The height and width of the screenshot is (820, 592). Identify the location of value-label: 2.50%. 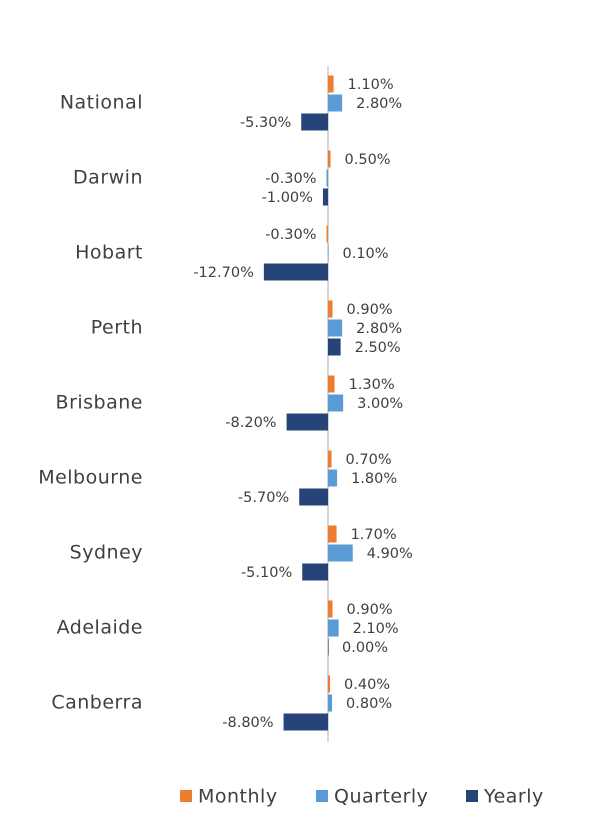
(378, 348).